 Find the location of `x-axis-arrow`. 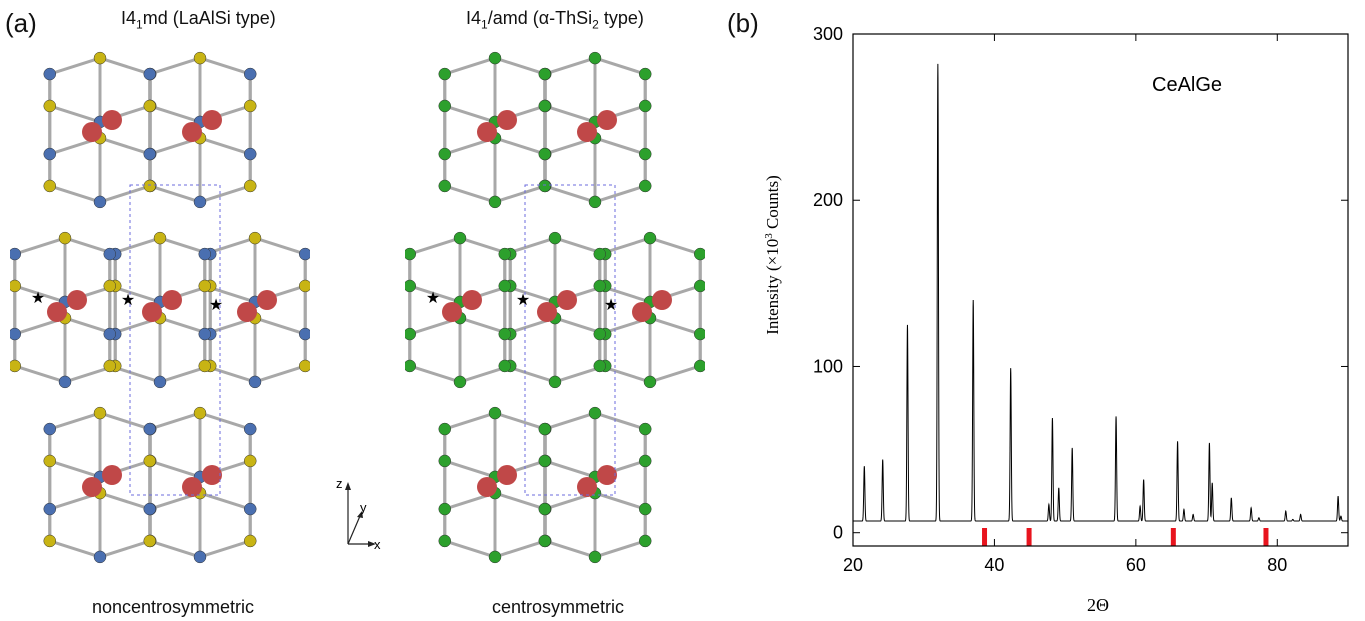

x-axis-arrow is located at coordinates (372, 544).